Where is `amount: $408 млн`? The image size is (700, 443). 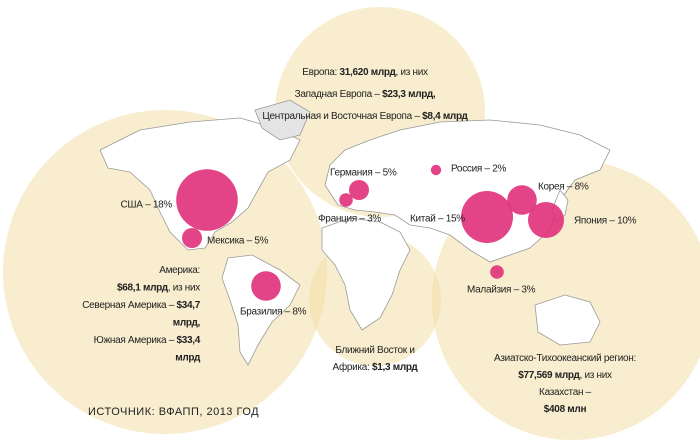
amount: $408 млн is located at coordinates (565, 409).